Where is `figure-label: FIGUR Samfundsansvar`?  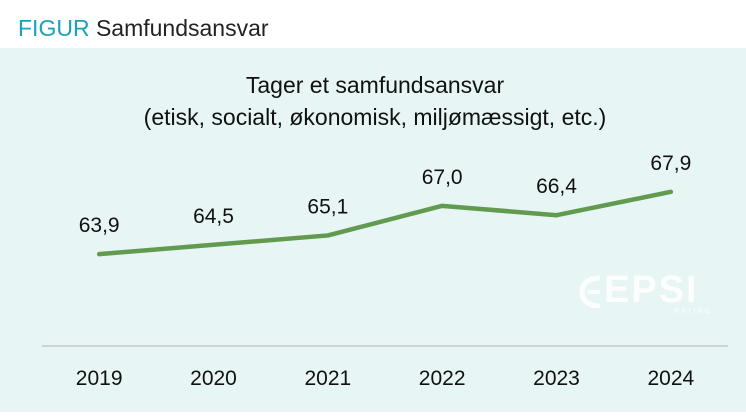 figure-label: FIGUR Samfundsansvar is located at coordinates (143, 28).